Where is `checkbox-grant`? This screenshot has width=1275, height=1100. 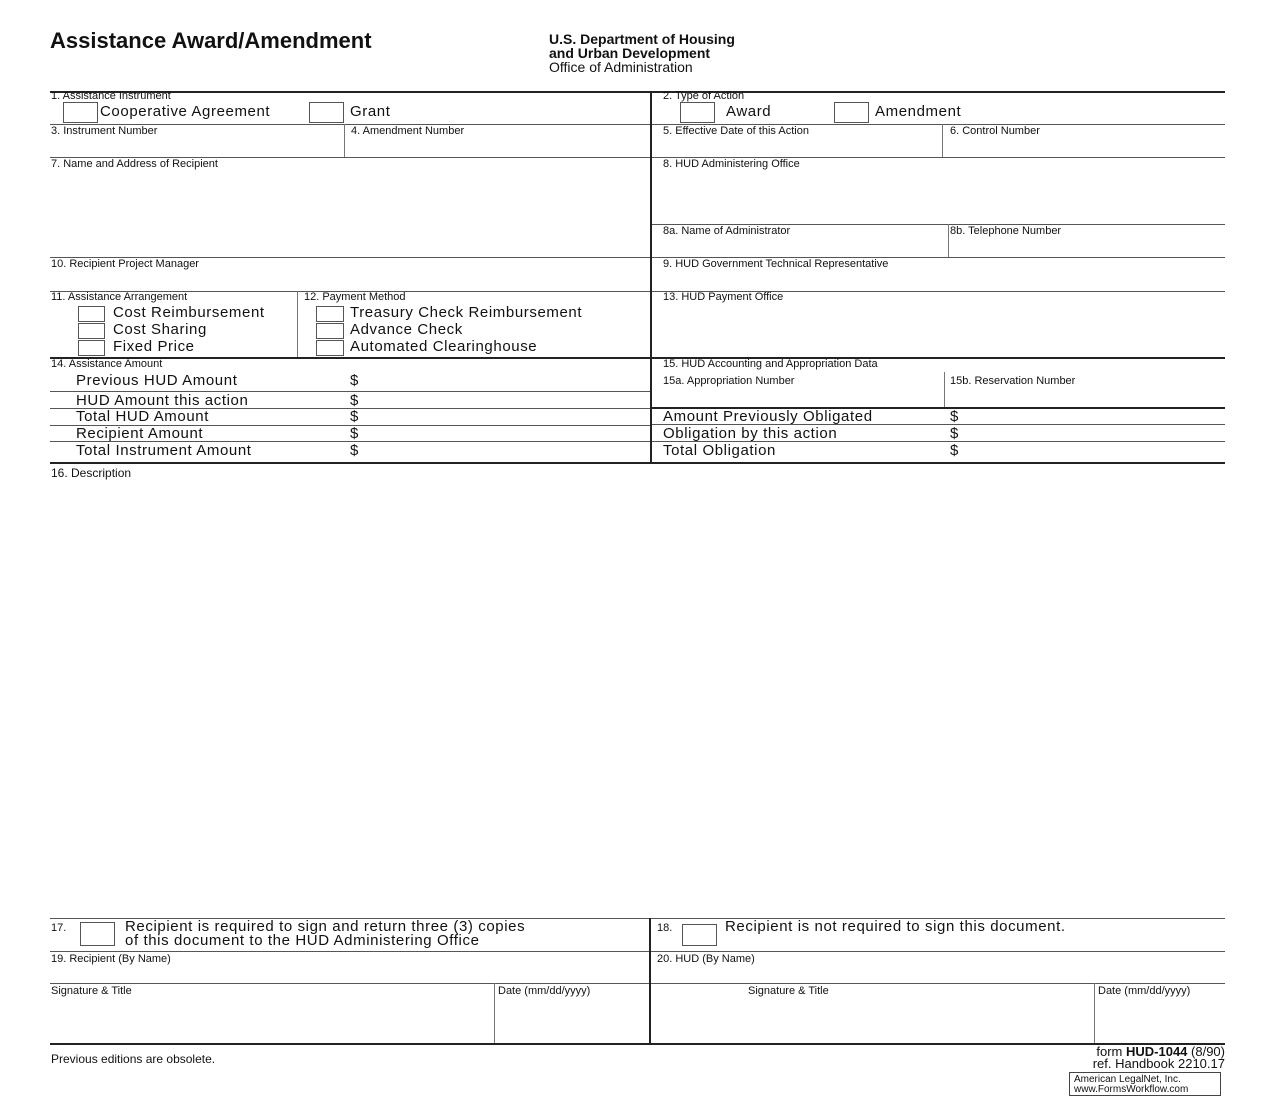 checkbox-grant is located at coordinates (326, 112).